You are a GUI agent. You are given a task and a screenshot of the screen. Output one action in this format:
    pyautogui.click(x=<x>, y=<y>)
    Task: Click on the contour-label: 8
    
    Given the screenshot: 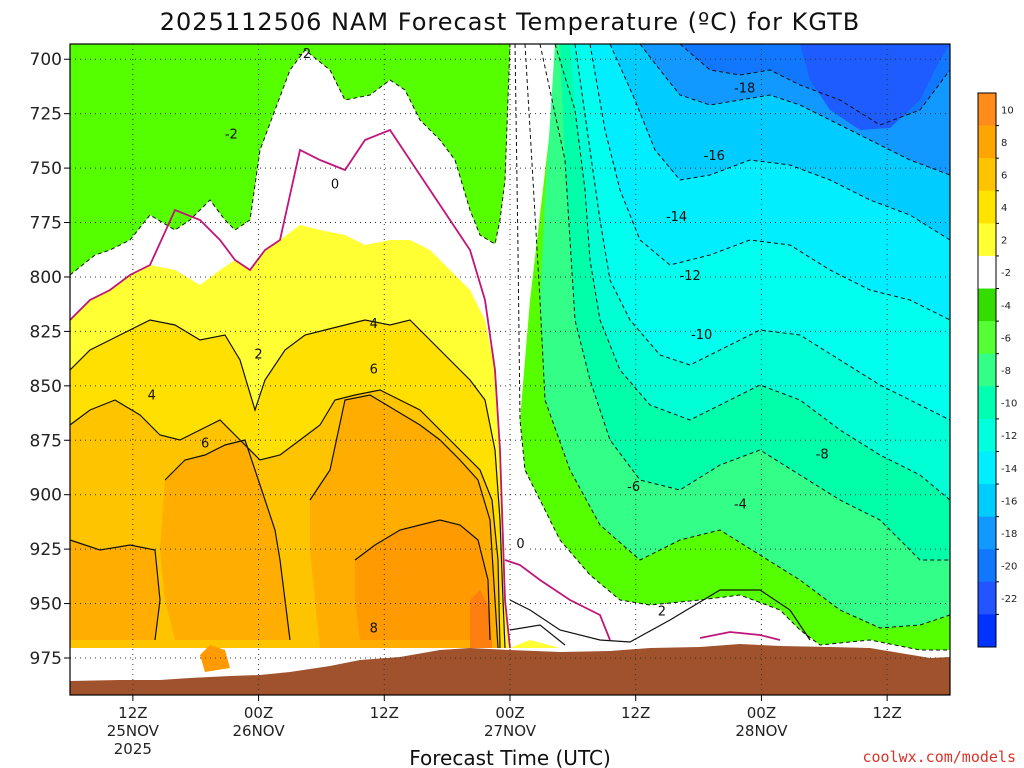 What is the action you would take?
    pyautogui.click(x=374, y=629)
    